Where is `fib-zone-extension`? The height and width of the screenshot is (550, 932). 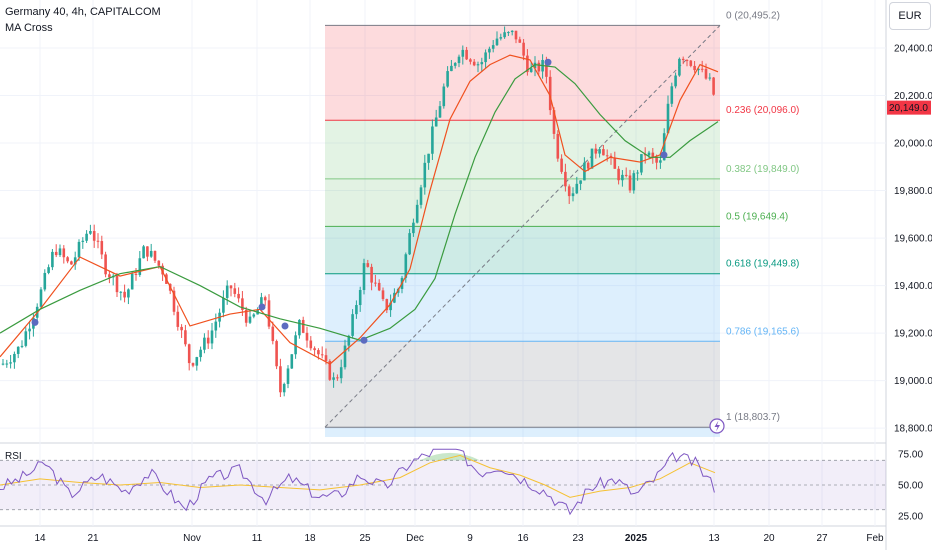
fib-zone-extension is located at coordinates (522, 432).